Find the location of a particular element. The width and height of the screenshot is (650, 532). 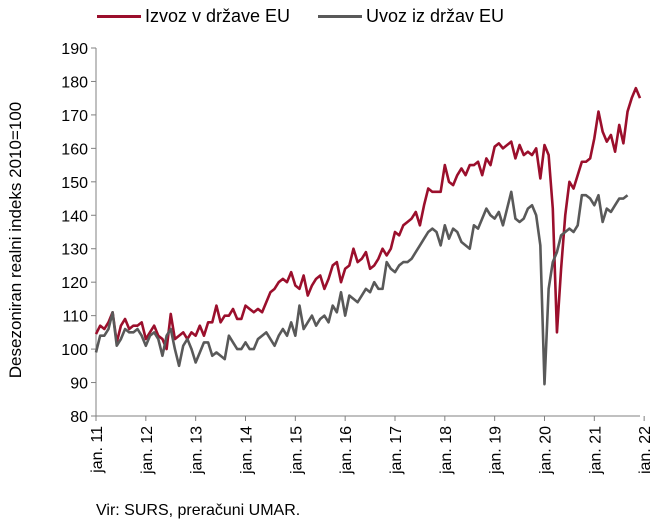

legend-swatch-import is located at coordinates (340, 16).